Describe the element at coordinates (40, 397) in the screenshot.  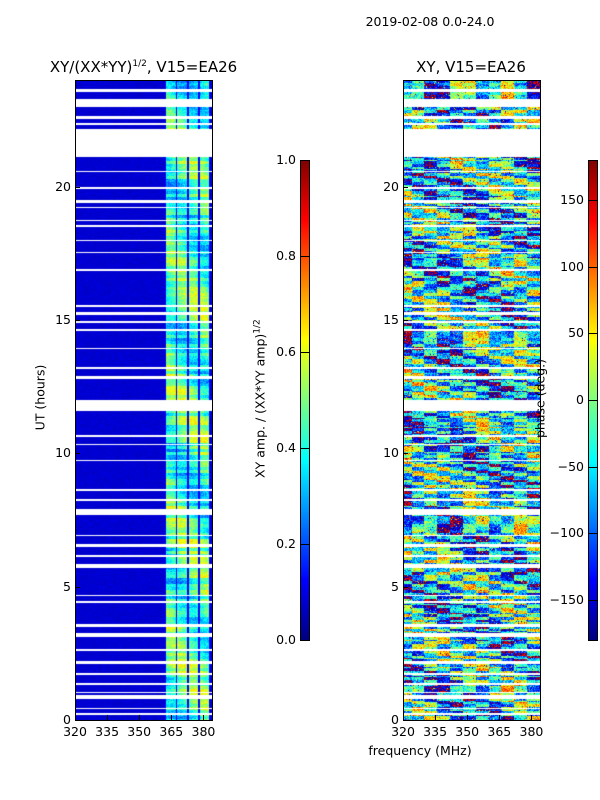
I see `panel-1-ylabel: UT (hours)` at that location.